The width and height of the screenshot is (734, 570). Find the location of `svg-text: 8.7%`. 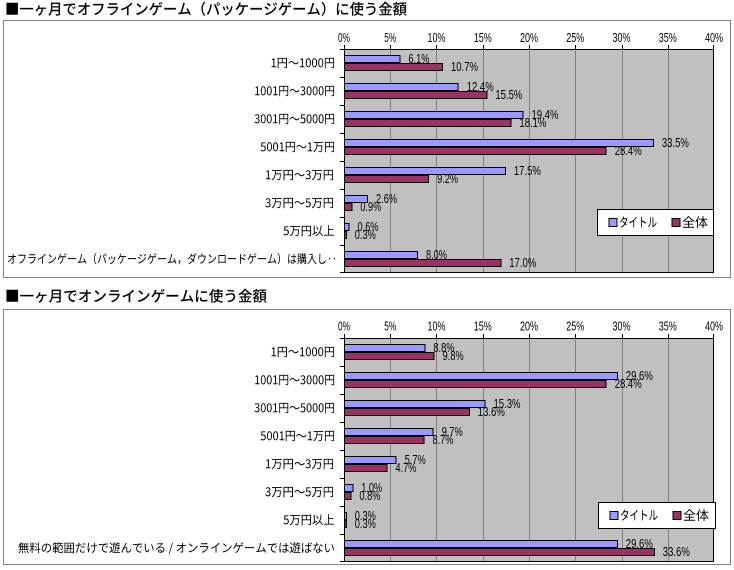

svg-text: 8.7% is located at coordinates (442, 440).